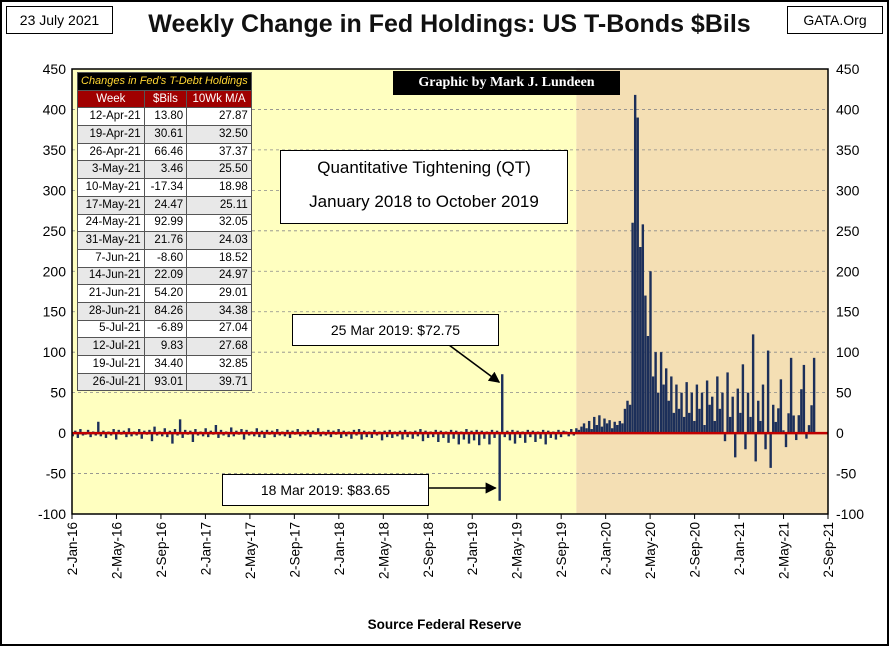 This screenshot has width=889, height=648. I want to click on y-axis-left: 450 400 350 300 250 200 150 100 50 0 -50 -100, so click(52, 291).